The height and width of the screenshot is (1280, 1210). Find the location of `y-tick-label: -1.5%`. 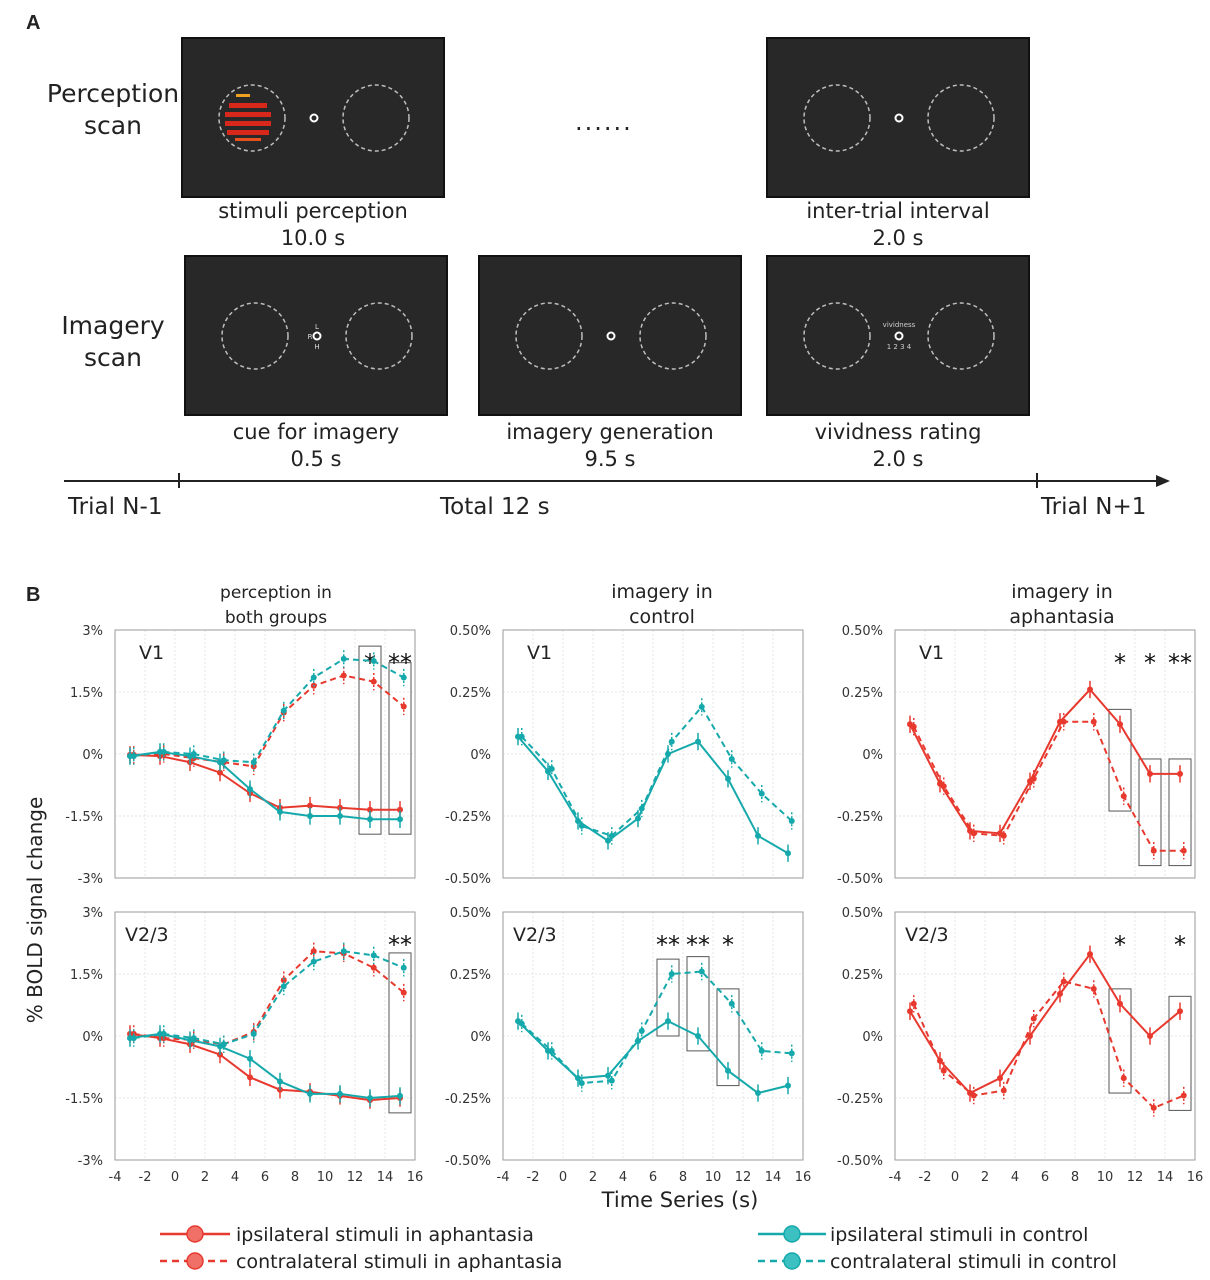

y-tick-label: -1.5% is located at coordinates (84, 1099).